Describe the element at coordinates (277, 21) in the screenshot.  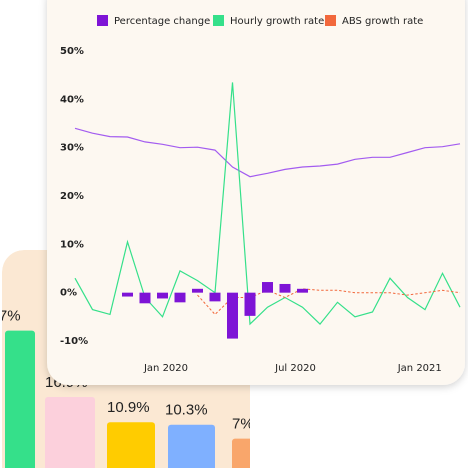
I see `legend-label: Hourly growth rate` at that location.